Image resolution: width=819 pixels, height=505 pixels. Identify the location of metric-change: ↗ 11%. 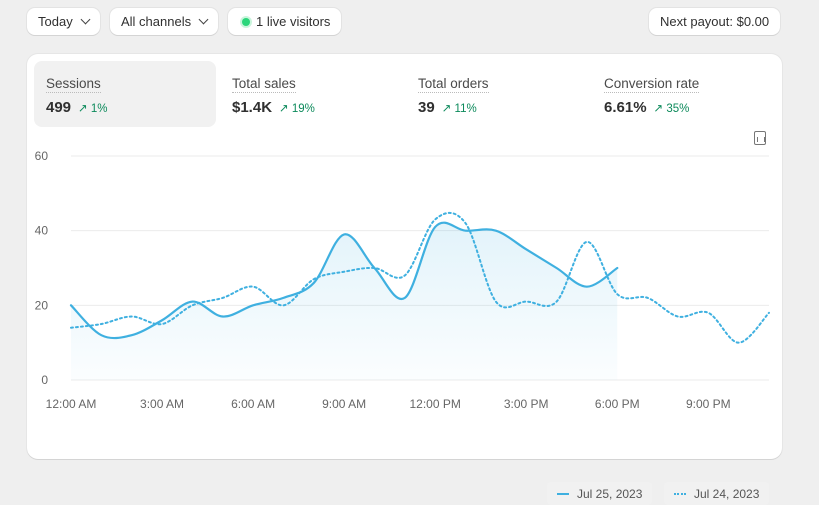
(459, 109).